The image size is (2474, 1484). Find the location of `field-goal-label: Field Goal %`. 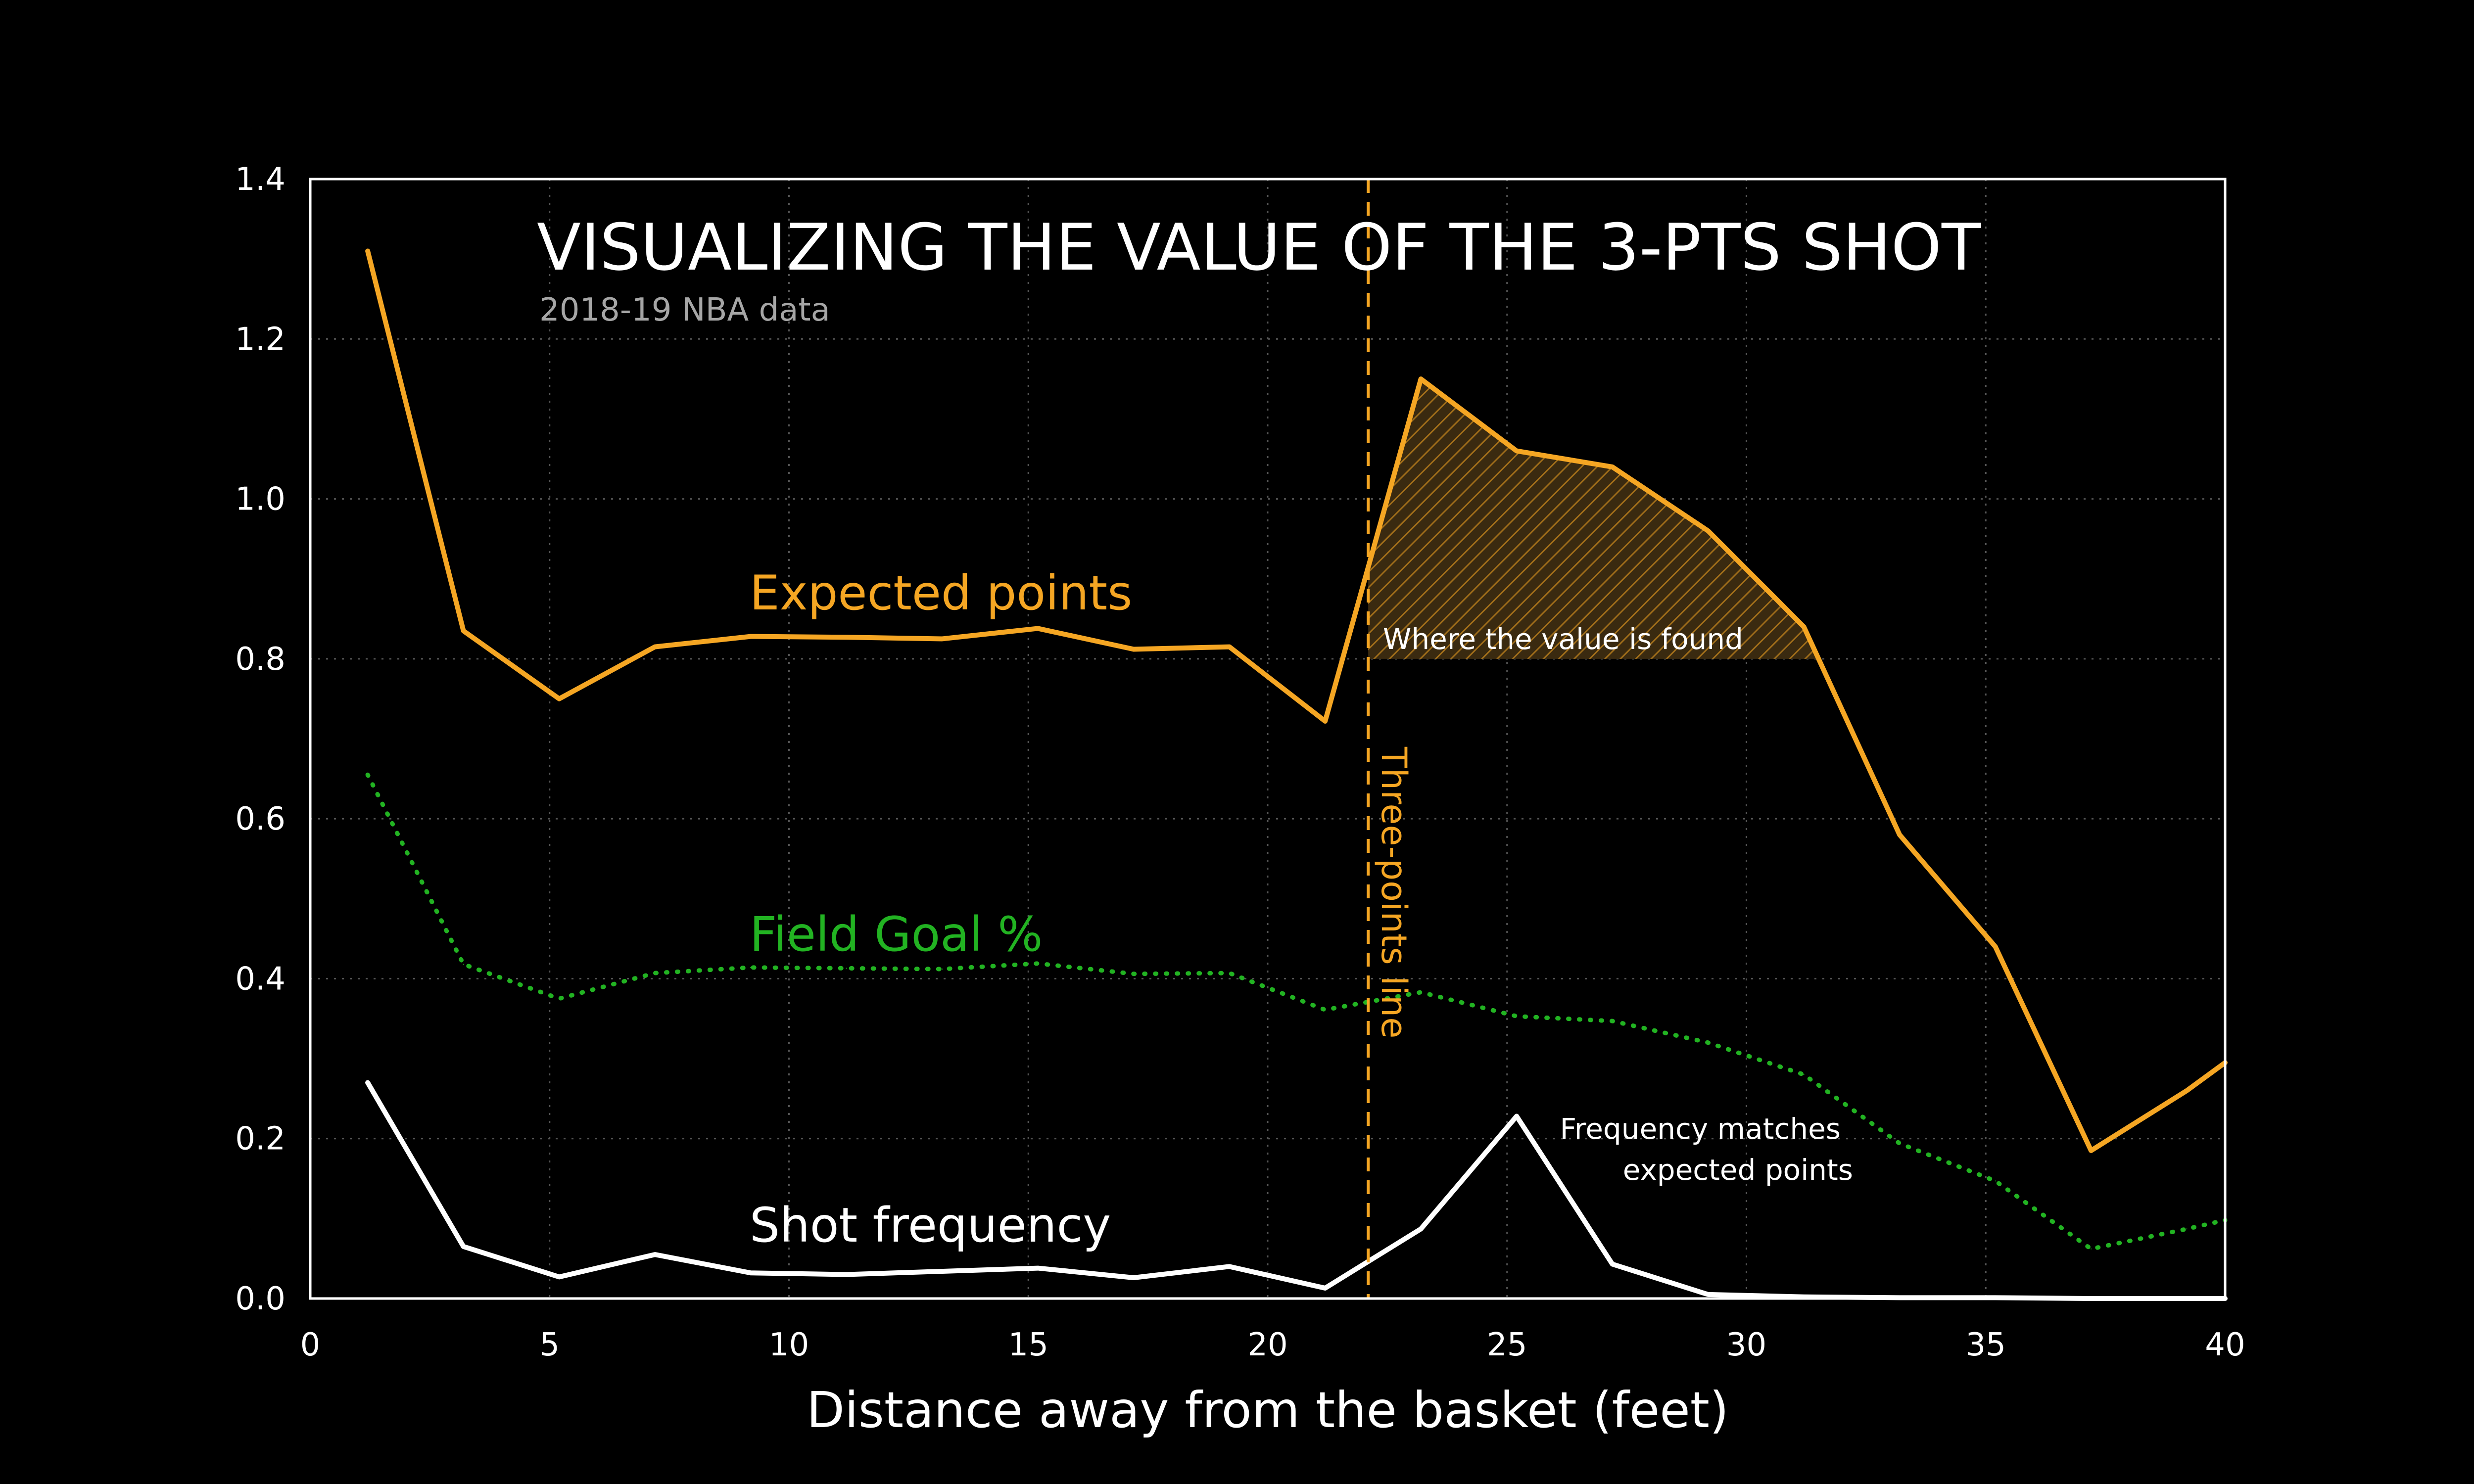

field-goal-label: Field Goal % is located at coordinates (897, 934).